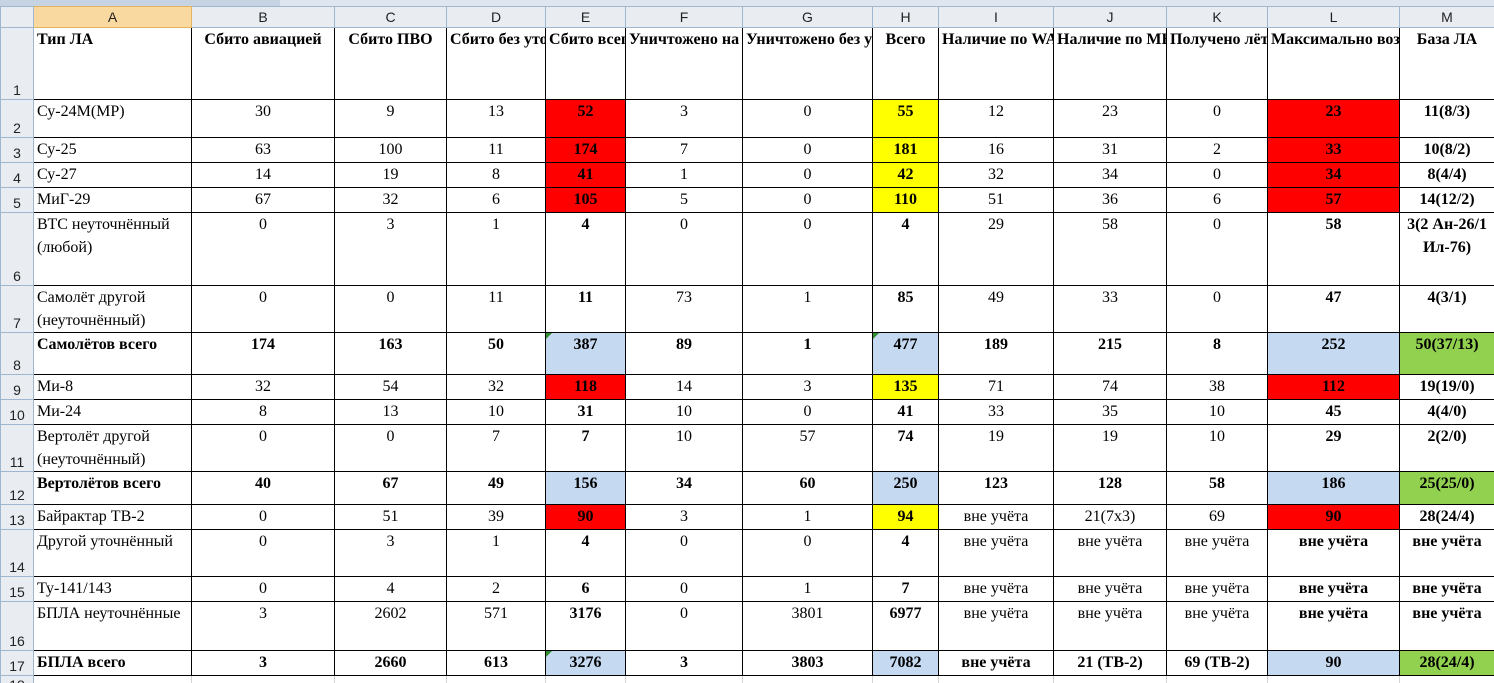 The image size is (1494, 683). I want to click on column-header-b: B, so click(263, 17).